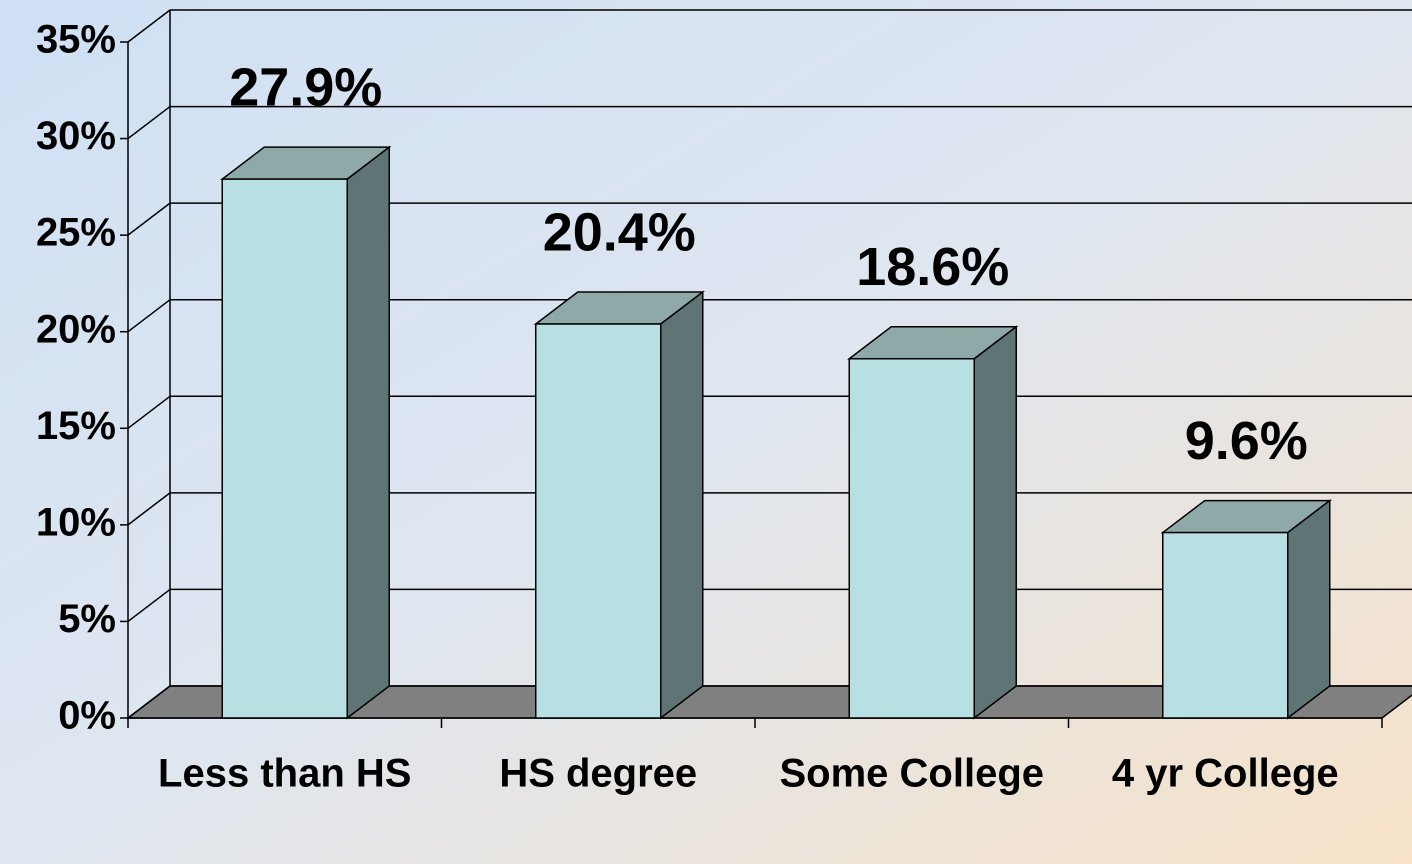 The image size is (1412, 864). Describe the element at coordinates (1246, 441) in the screenshot. I see `value-label: 9.6%` at that location.